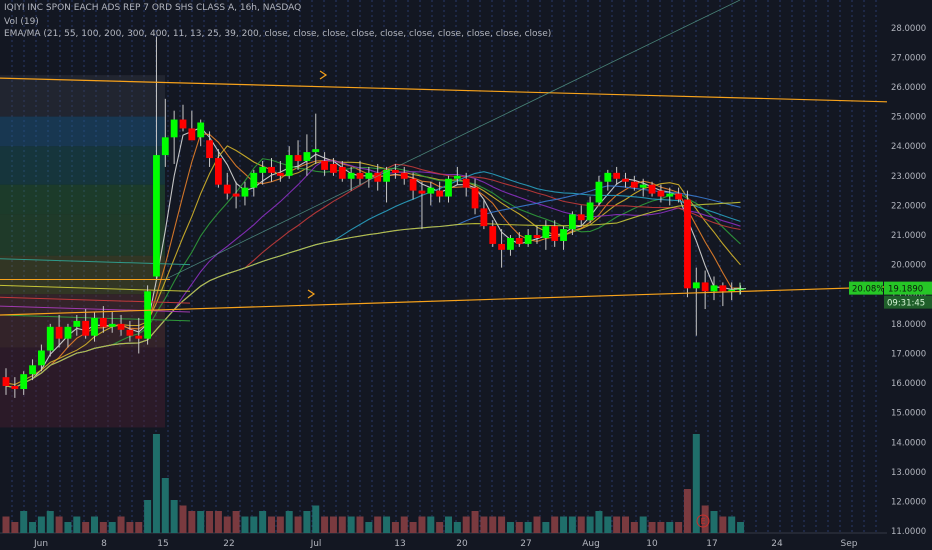  Describe the element at coordinates (905, 290) in the screenshot. I see `price-badge-text: 19.1890` at that location.